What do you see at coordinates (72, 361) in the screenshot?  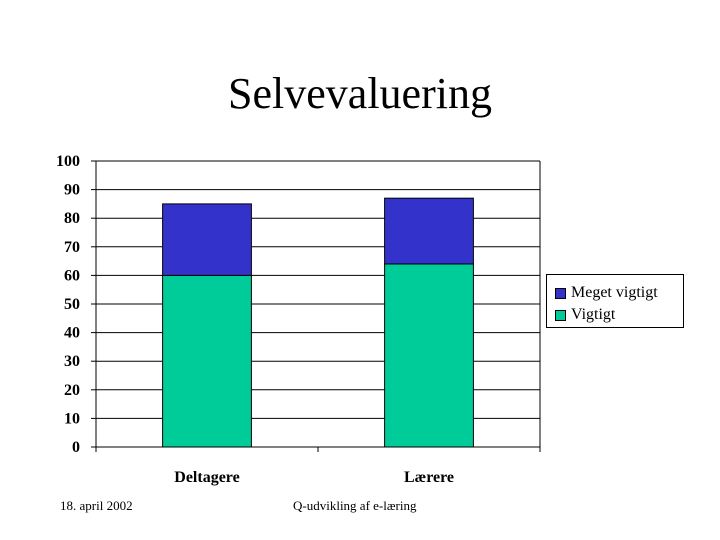 I see `y-tick-label-30: 30` at bounding box center [72, 361].